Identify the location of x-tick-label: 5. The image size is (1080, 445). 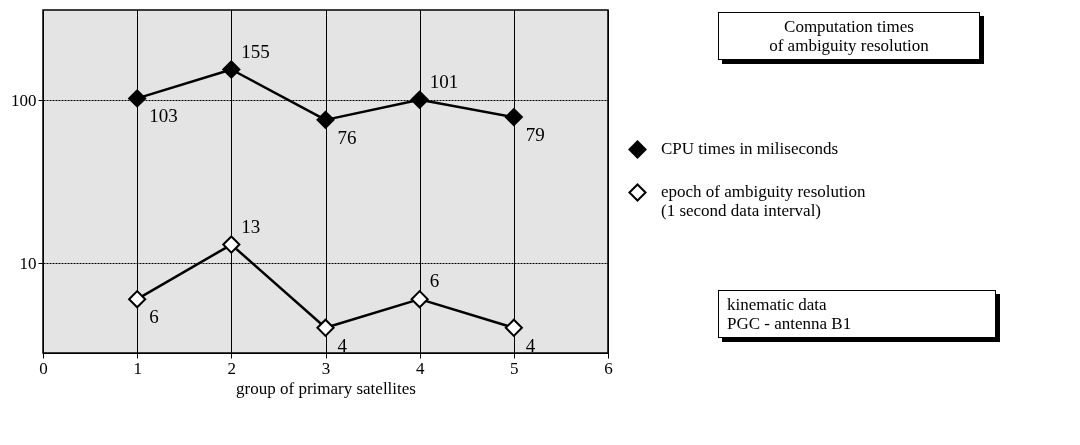
(514, 368).